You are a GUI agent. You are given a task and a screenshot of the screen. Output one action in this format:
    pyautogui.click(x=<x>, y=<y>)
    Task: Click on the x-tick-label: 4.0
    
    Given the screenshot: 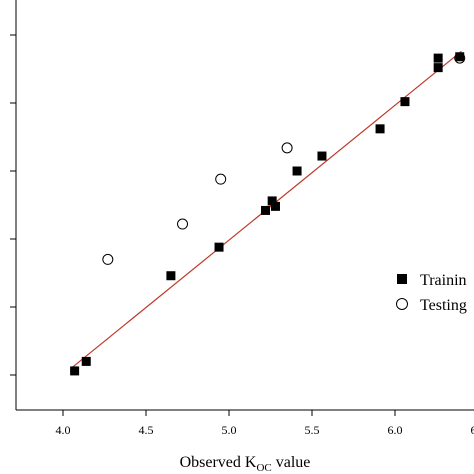 What is the action you would take?
    pyautogui.click(x=63, y=430)
    